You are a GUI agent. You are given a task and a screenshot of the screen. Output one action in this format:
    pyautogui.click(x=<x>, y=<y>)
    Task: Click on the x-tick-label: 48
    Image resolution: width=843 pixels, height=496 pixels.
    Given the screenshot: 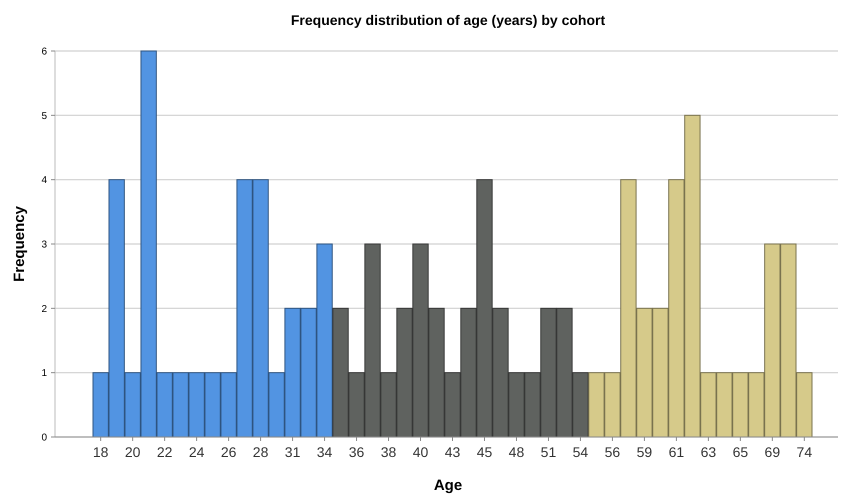 What is the action you would take?
    pyautogui.click(x=516, y=452)
    